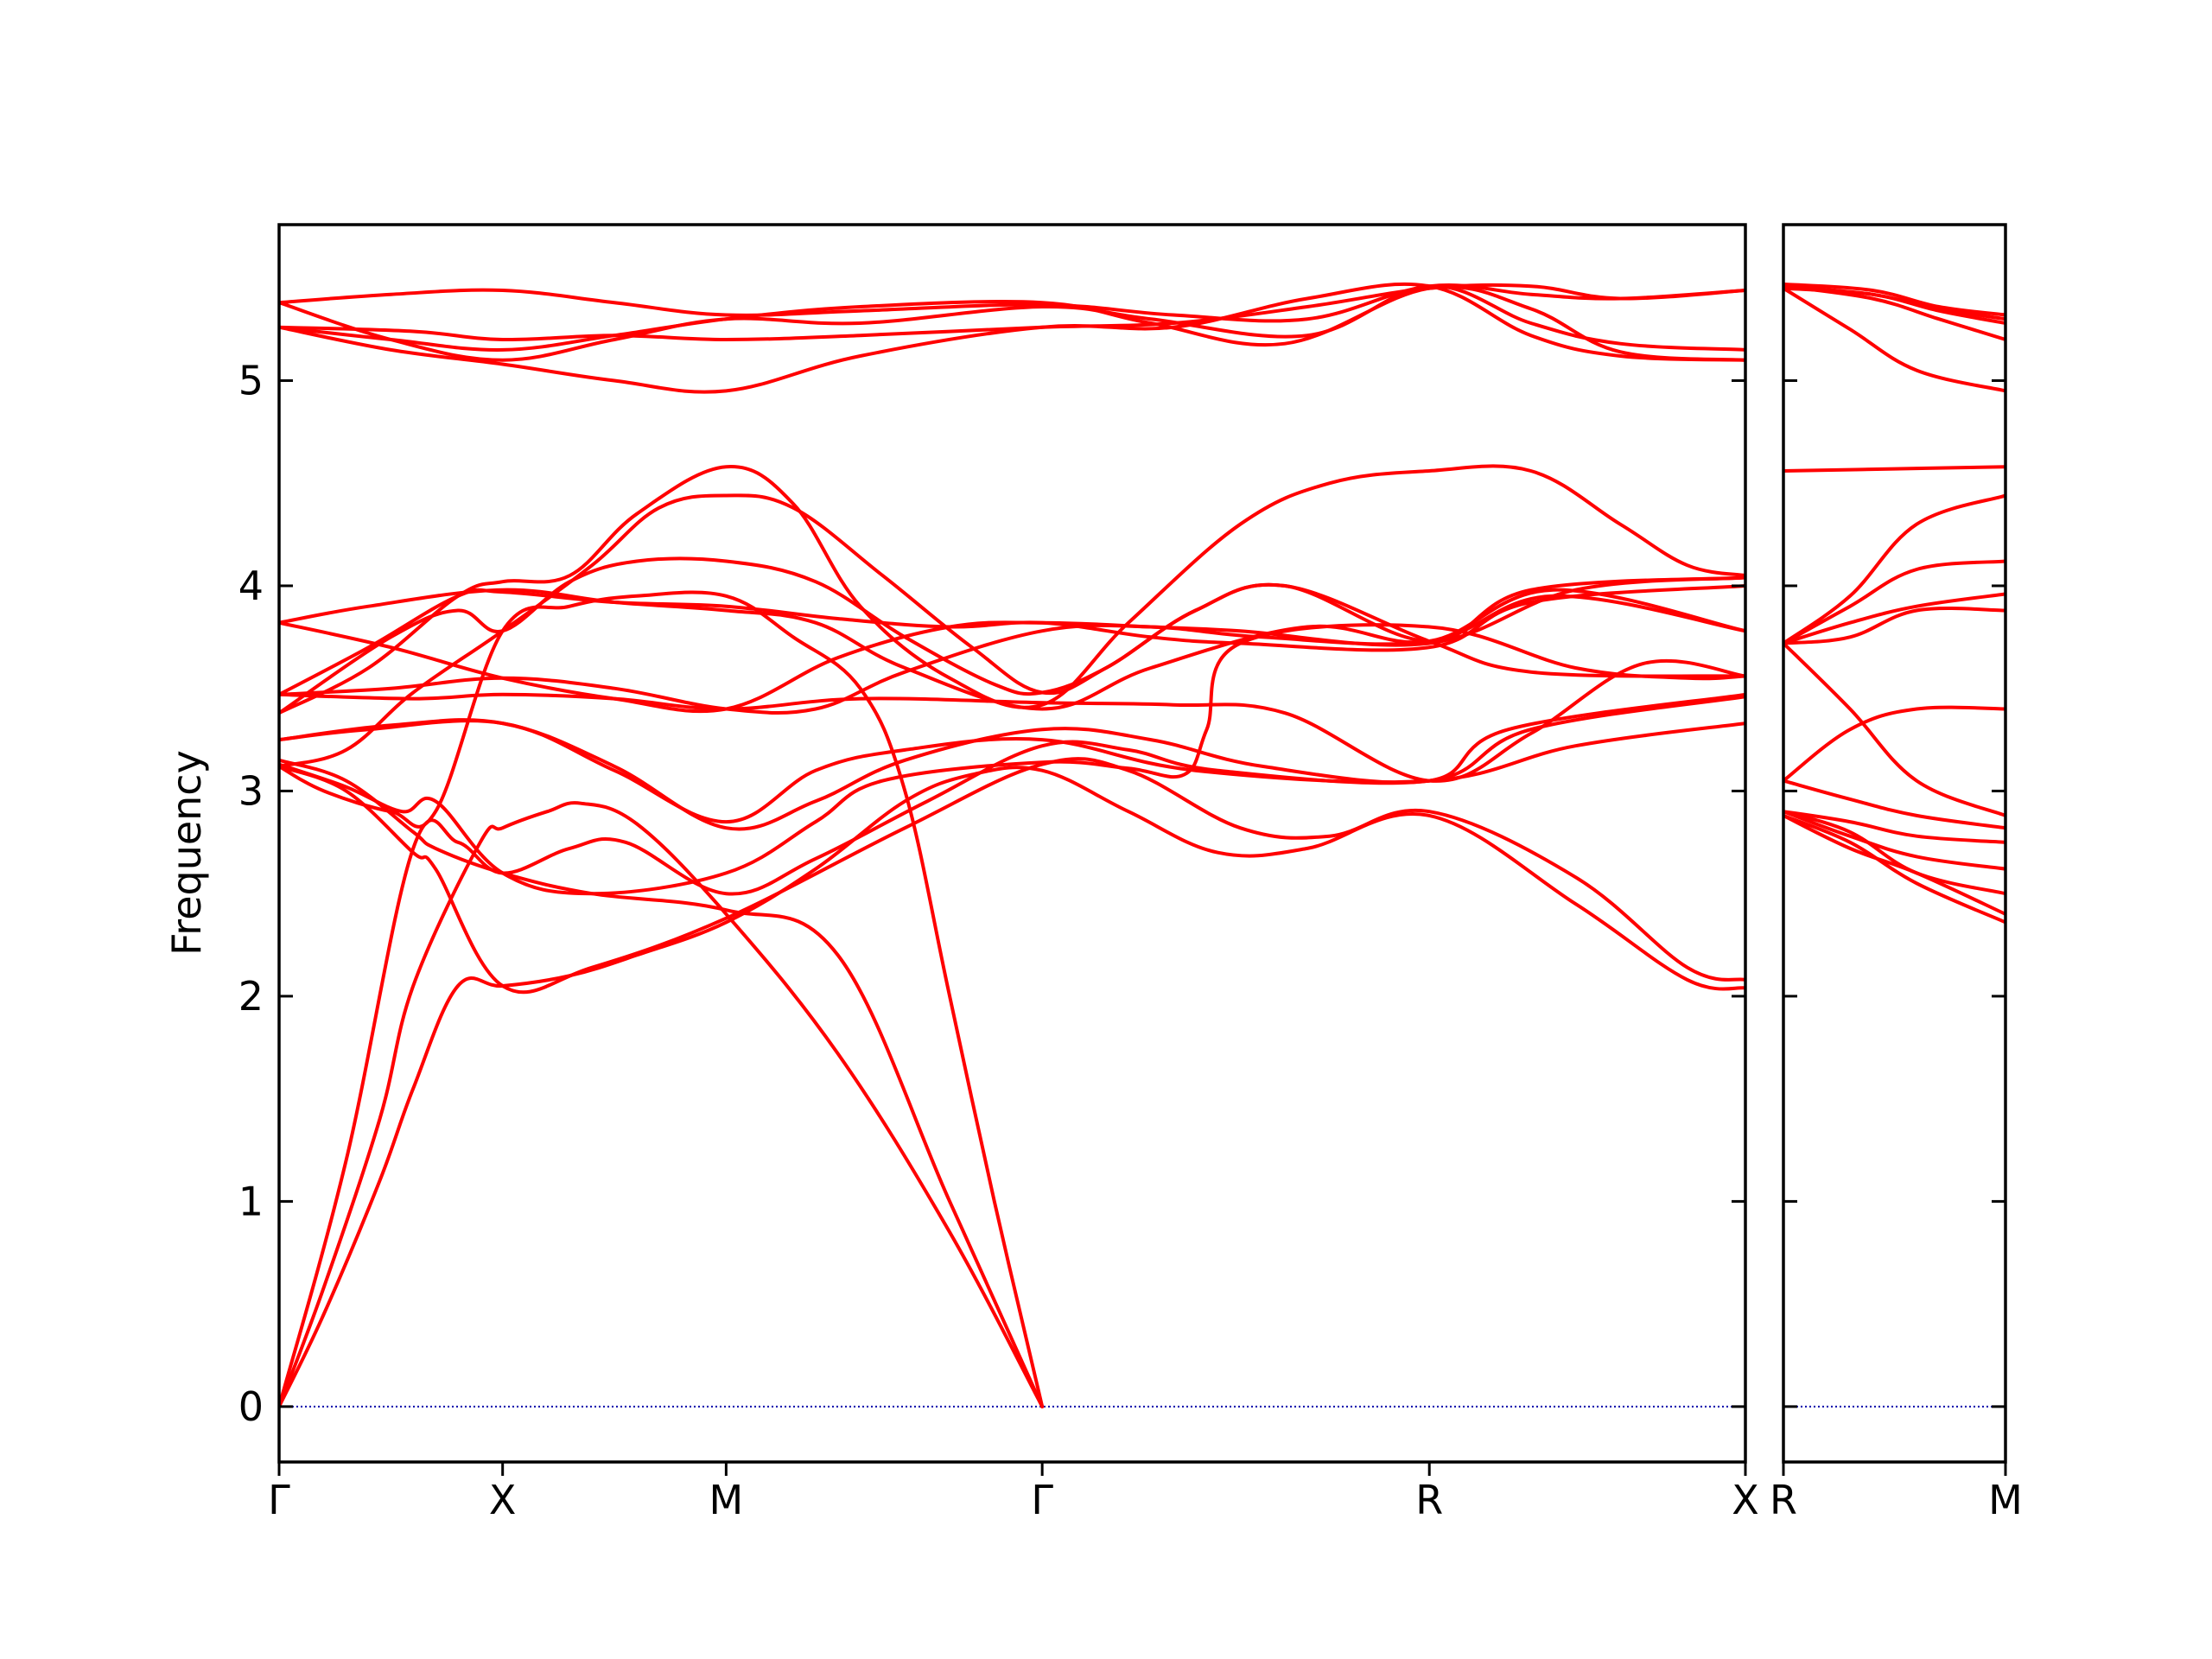 The image size is (2212, 1659). I want to click on y-tick-label: 3, so click(251, 790).